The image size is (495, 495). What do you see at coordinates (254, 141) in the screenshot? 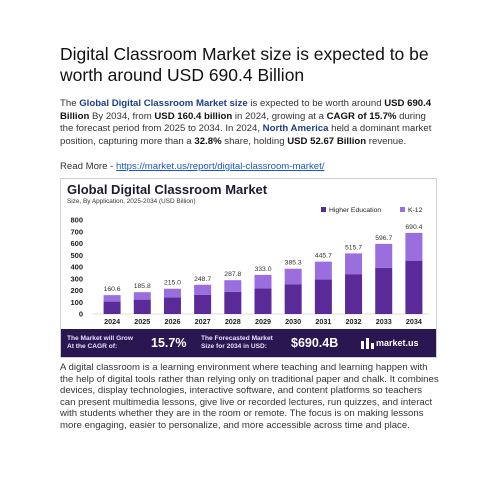
I see `intro-text: share, holding` at bounding box center [254, 141].